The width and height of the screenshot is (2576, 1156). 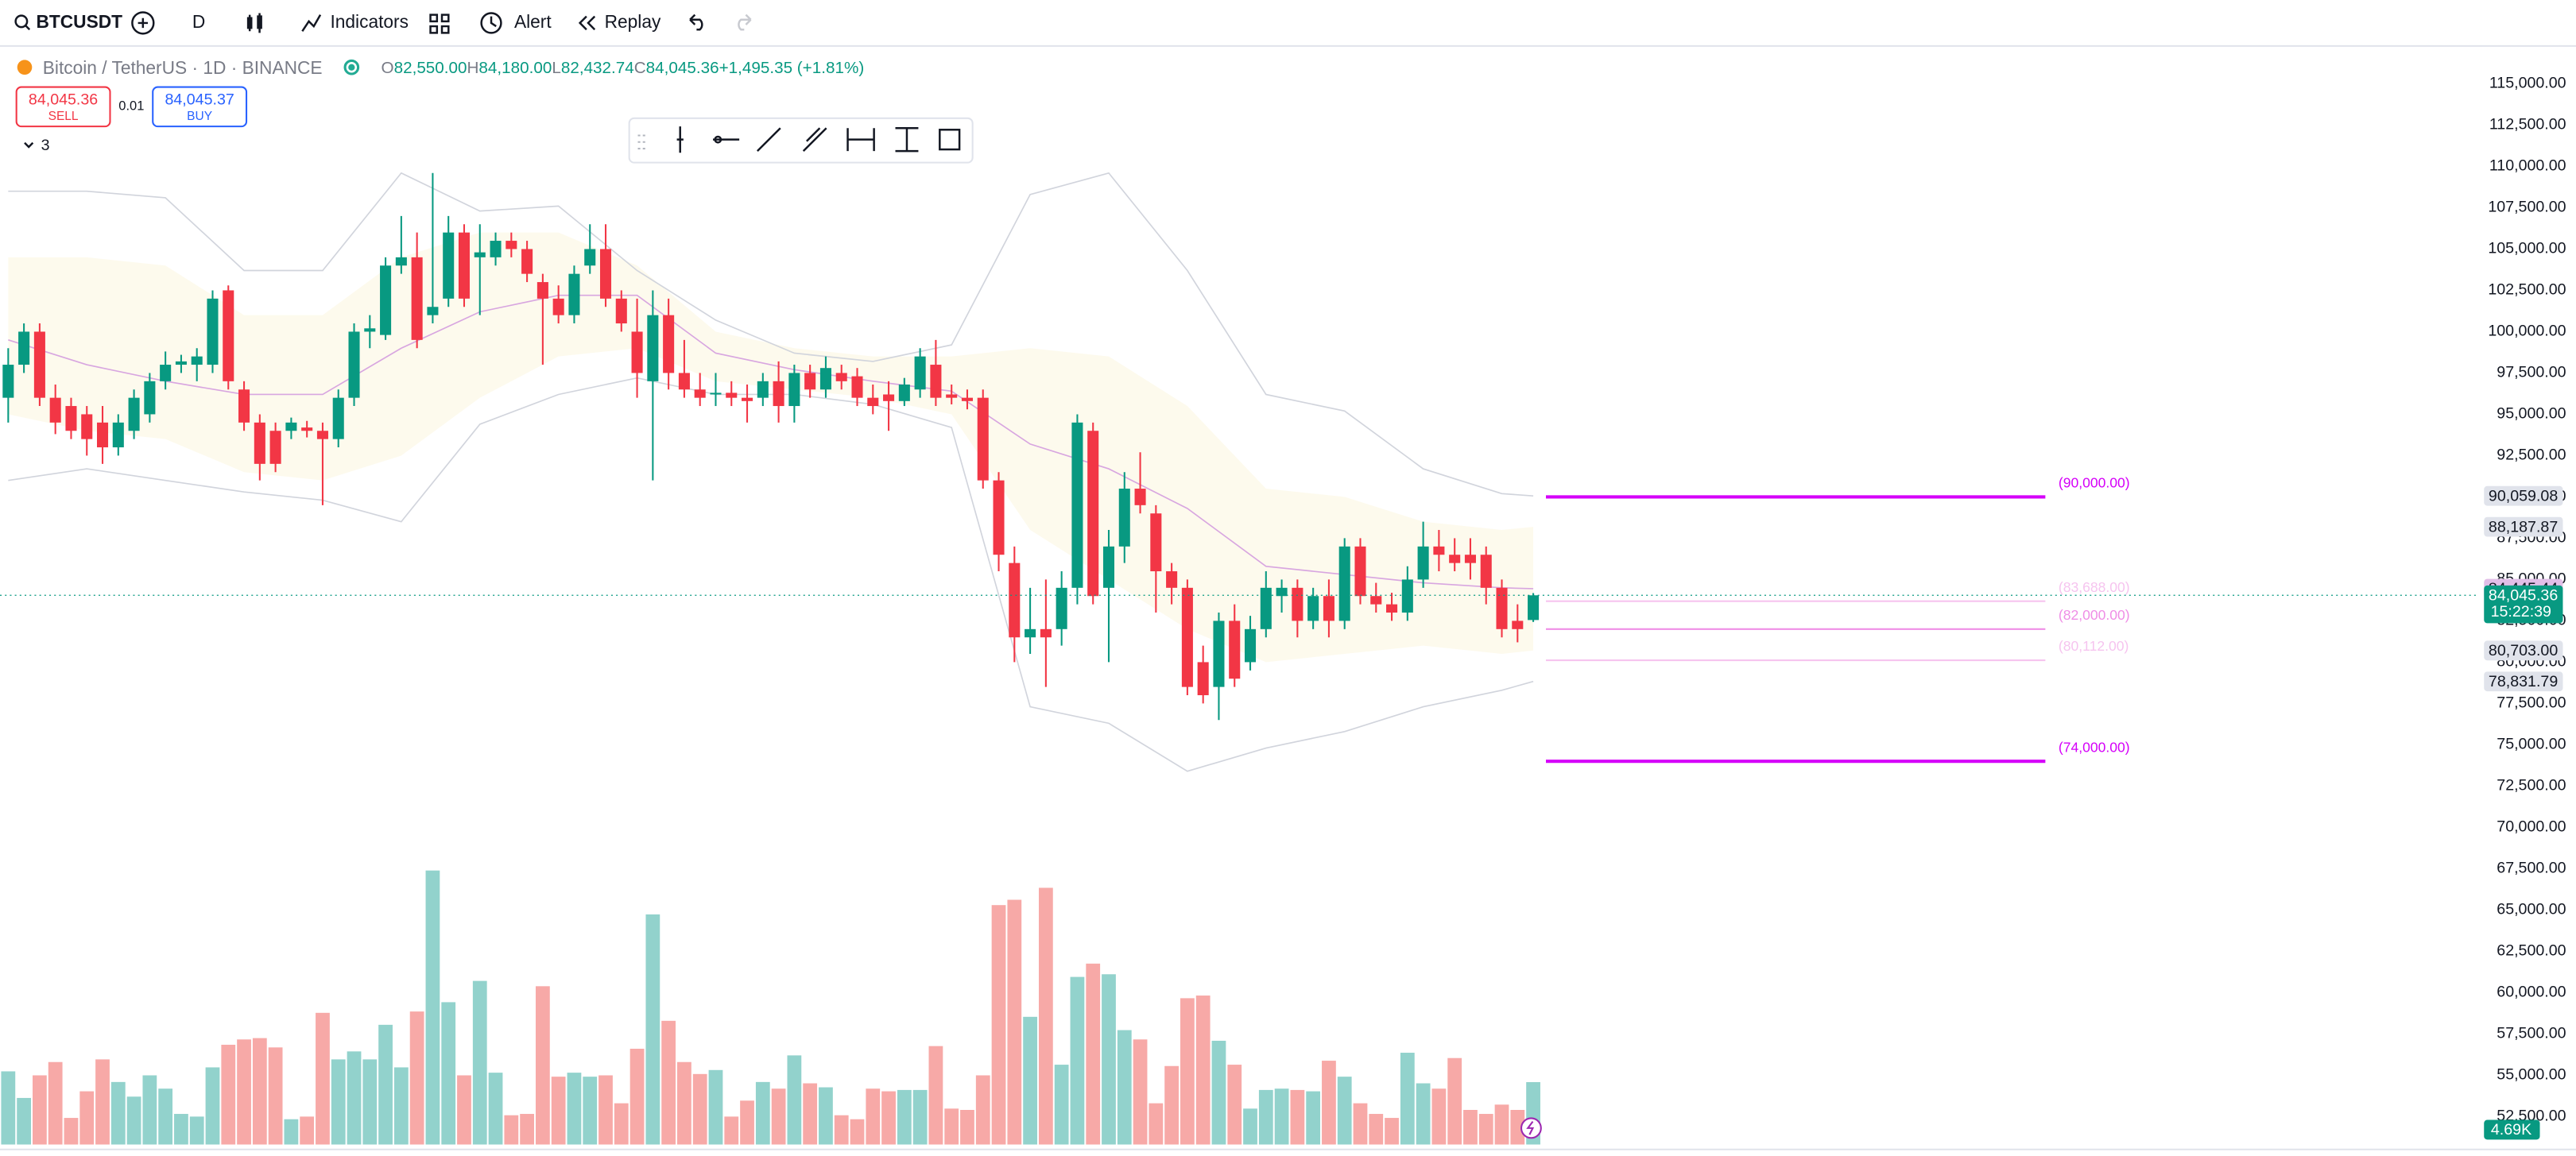 I want to click on alert-button: Alert, so click(x=533, y=21).